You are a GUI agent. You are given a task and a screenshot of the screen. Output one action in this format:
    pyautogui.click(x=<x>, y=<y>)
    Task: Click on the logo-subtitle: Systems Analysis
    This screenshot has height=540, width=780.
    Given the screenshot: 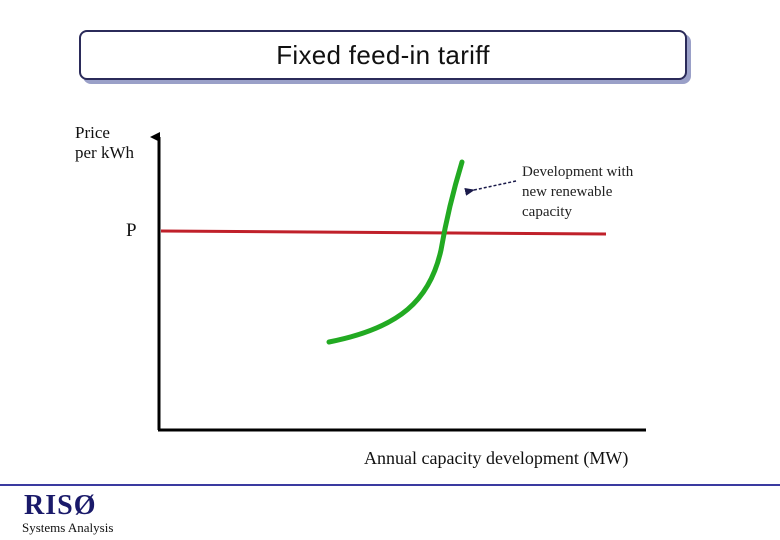 What is the action you would take?
    pyautogui.click(x=68, y=527)
    